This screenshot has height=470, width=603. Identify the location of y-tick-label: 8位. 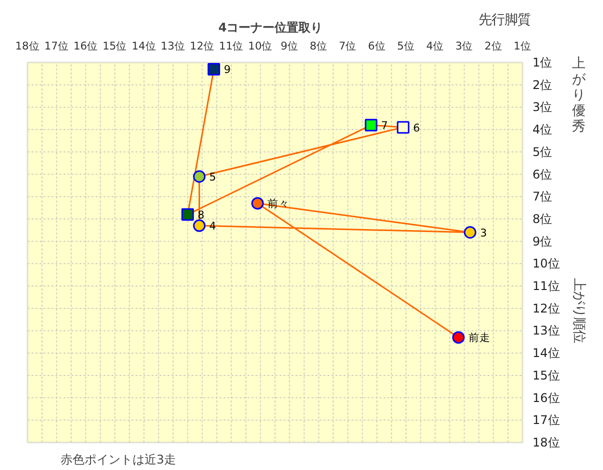
(542, 219).